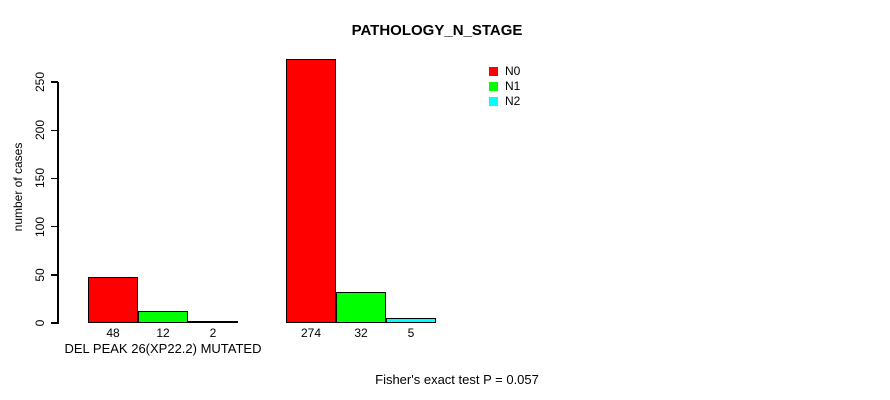  What do you see at coordinates (311, 333) in the screenshot?
I see `bar-value-label: 274` at bounding box center [311, 333].